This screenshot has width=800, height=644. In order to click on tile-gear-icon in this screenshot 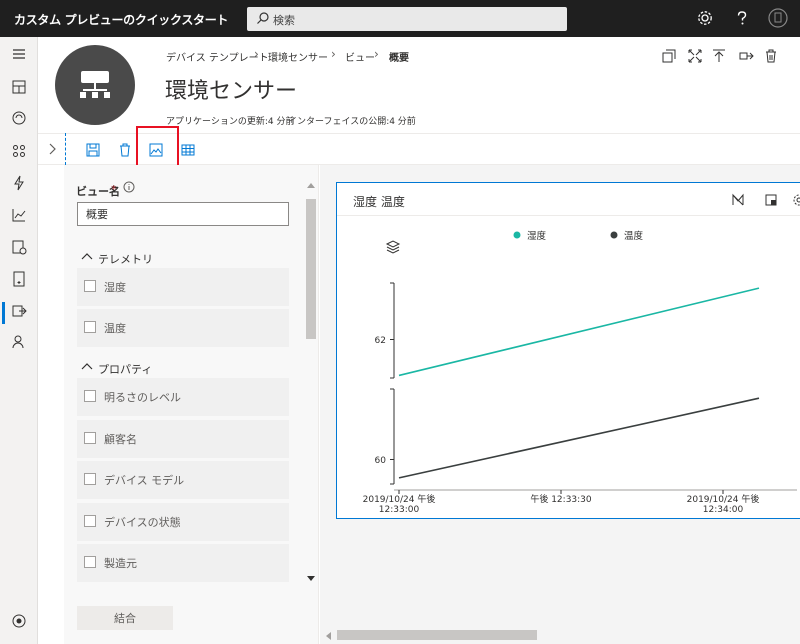, I will do `click(795, 200)`.